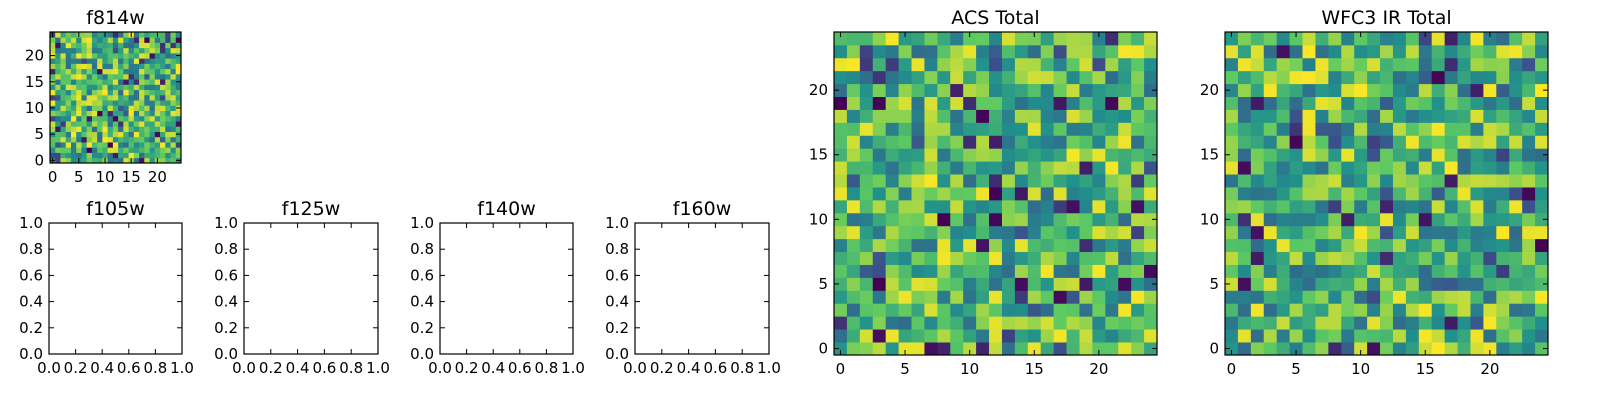 The width and height of the screenshot is (1600, 400). What do you see at coordinates (702, 288) in the screenshot?
I see `axes-frame` at bounding box center [702, 288].